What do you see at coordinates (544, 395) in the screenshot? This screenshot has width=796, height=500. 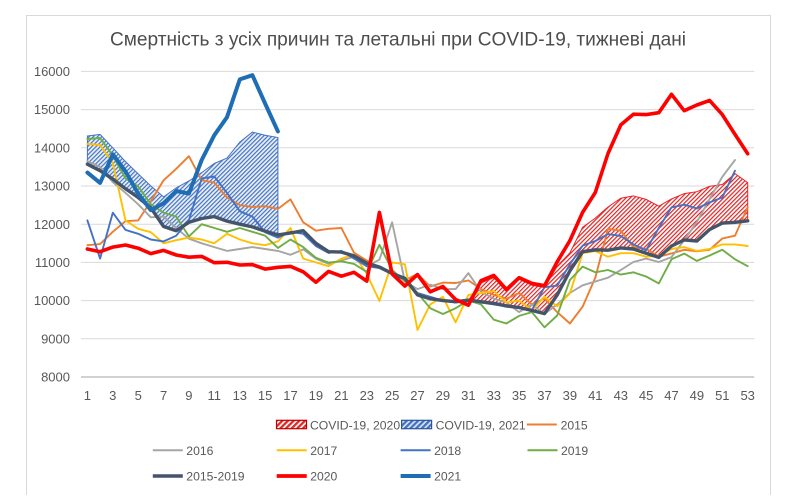 I see `svg-text: 37` at bounding box center [544, 395].